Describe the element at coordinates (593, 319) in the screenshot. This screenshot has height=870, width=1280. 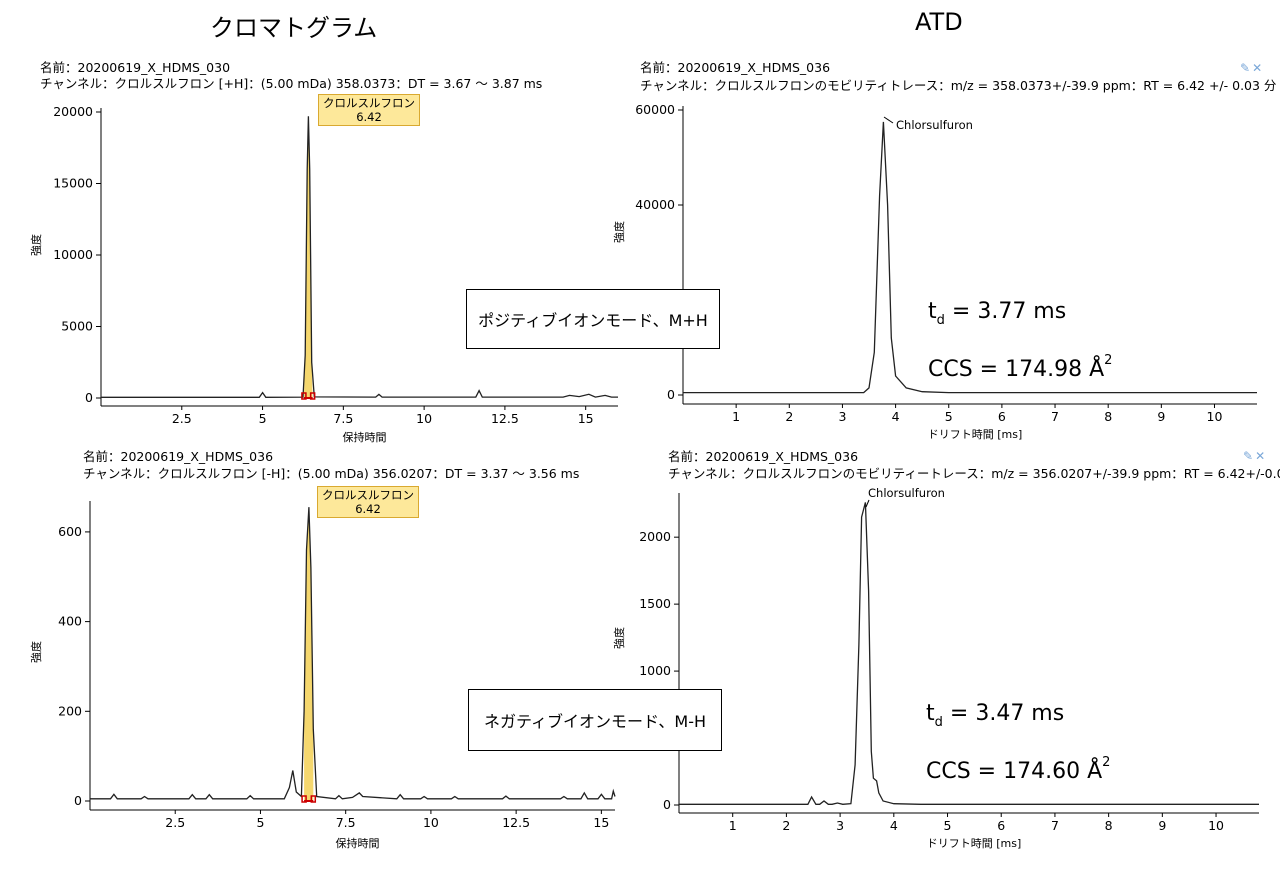
I see `positive-ion-mode-box: ポジティブイオンモード、M+H` at that location.